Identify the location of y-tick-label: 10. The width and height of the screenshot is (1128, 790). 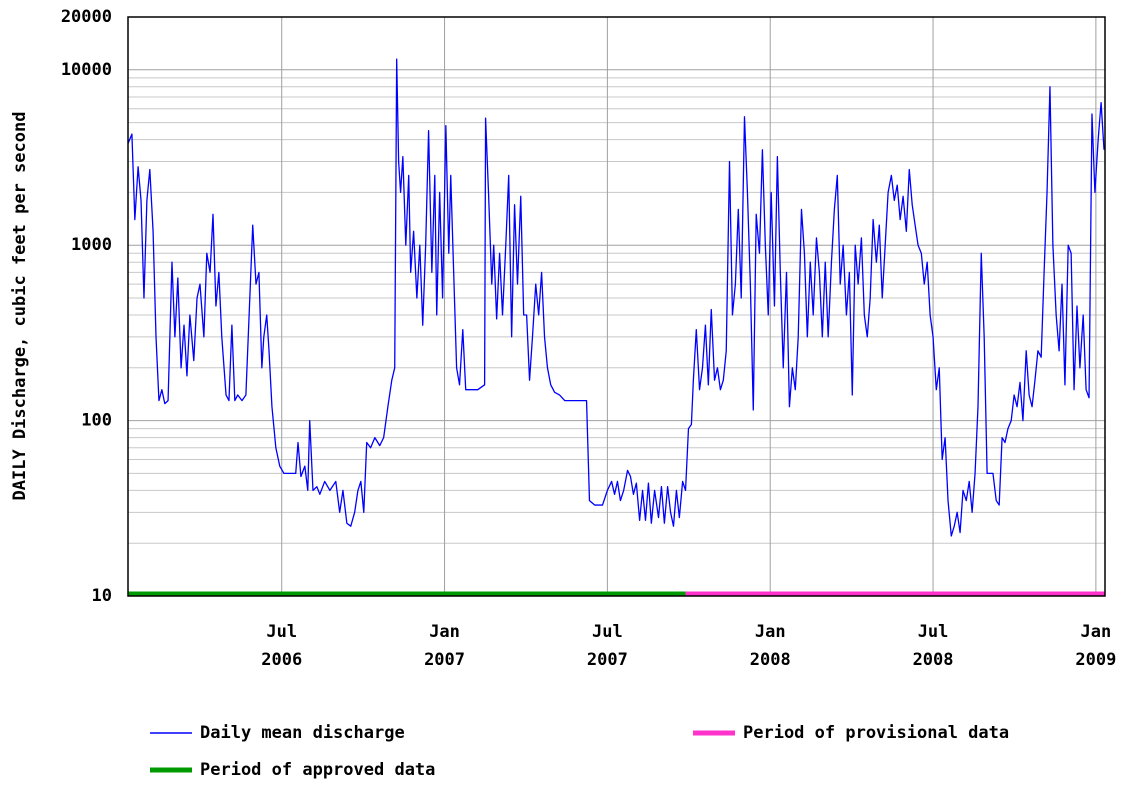
(102, 596).